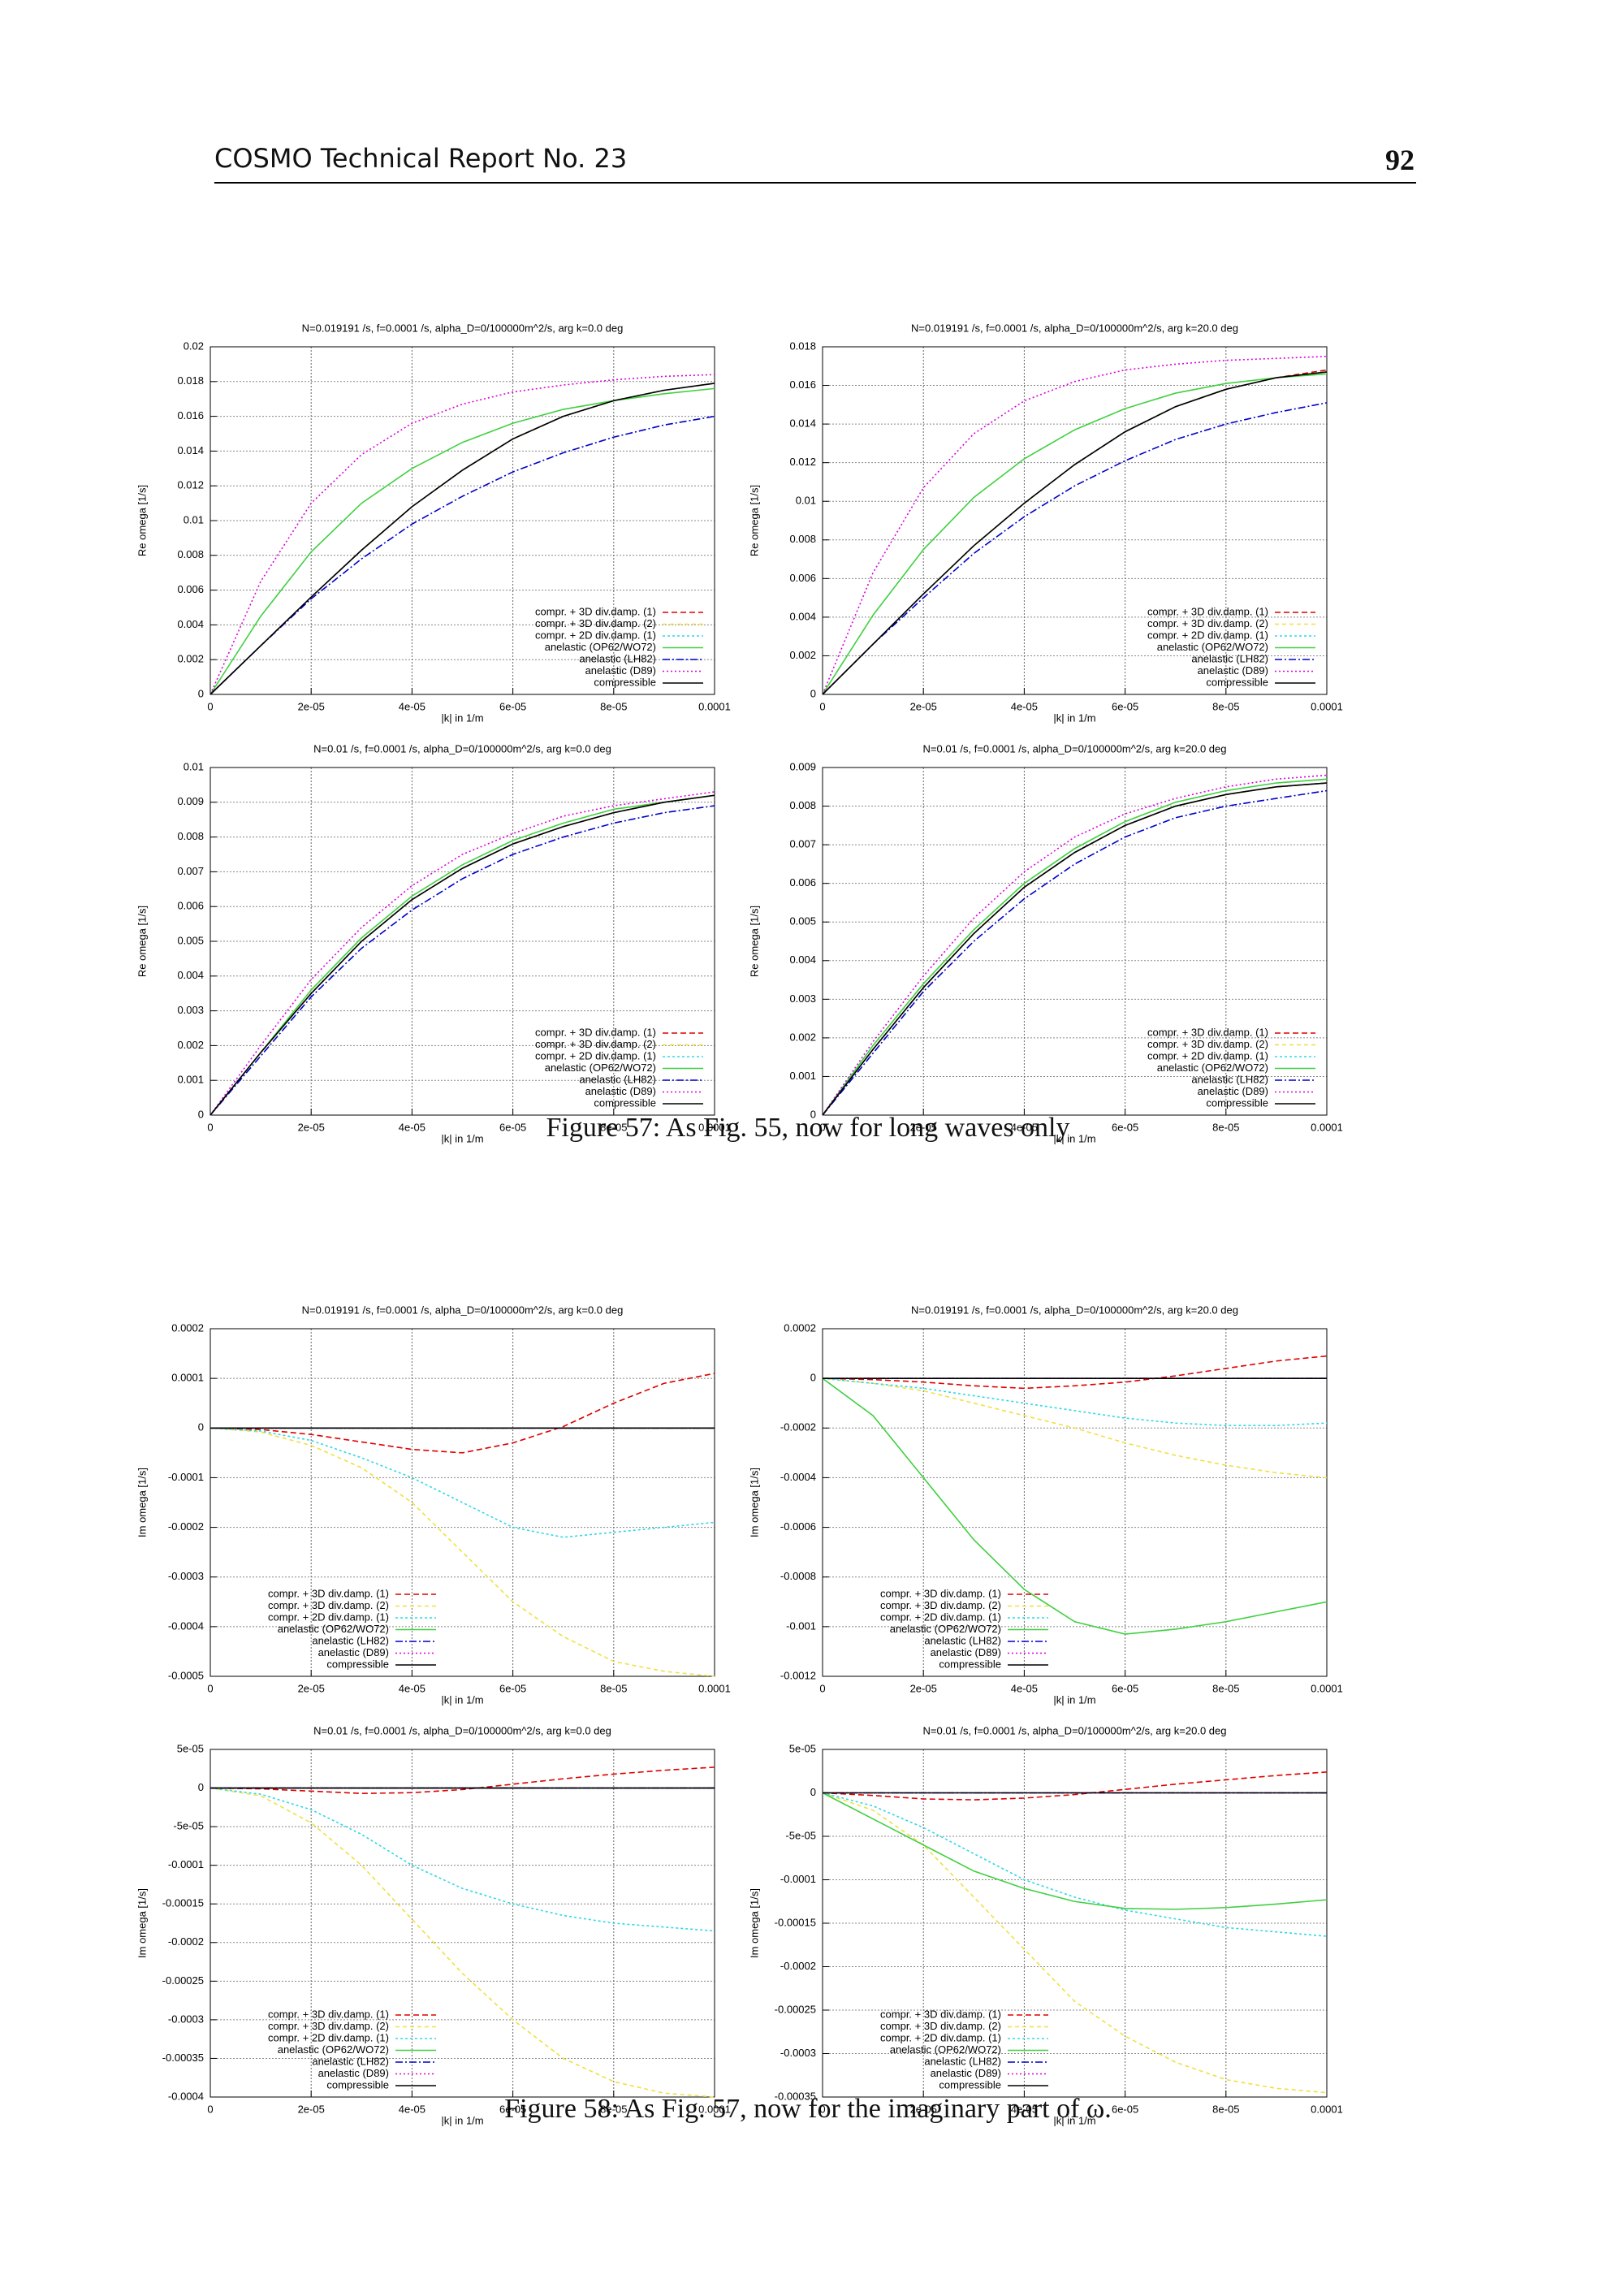 Image resolution: width=1624 pixels, height=2296 pixels. What do you see at coordinates (186, 1675) in the screenshot?
I see `y-tick-label: -0.0005` at bounding box center [186, 1675].